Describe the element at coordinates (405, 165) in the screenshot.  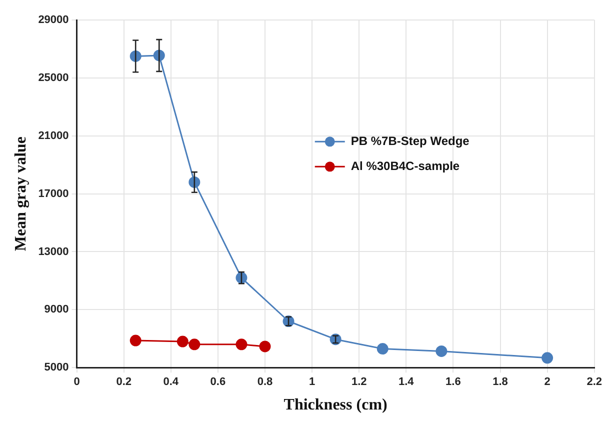
I see `legend-label: Al %30B4C-sample` at that location.